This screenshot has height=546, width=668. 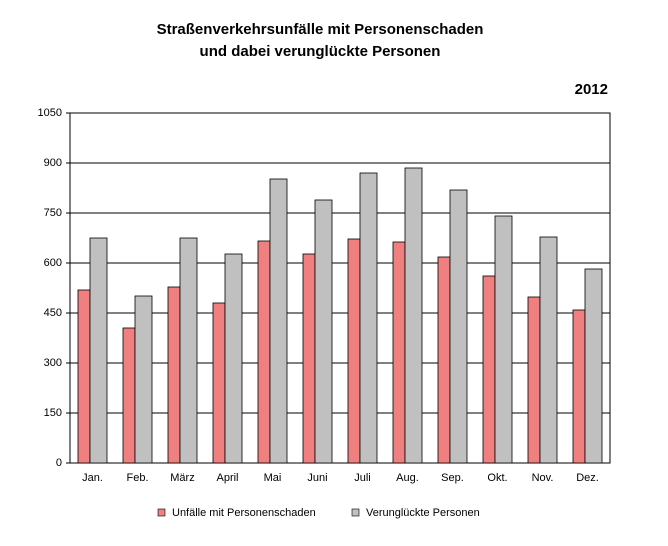 What do you see at coordinates (50, 113) in the screenshot?
I see `y-tick-label: 1050` at bounding box center [50, 113].